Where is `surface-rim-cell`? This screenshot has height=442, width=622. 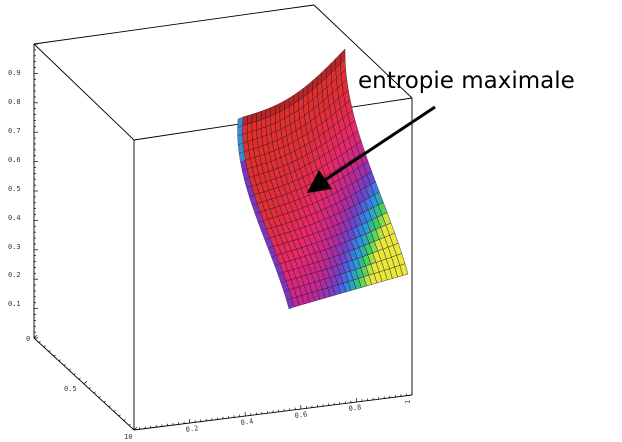 surface-rim-cell is located at coordinates (290, 304).